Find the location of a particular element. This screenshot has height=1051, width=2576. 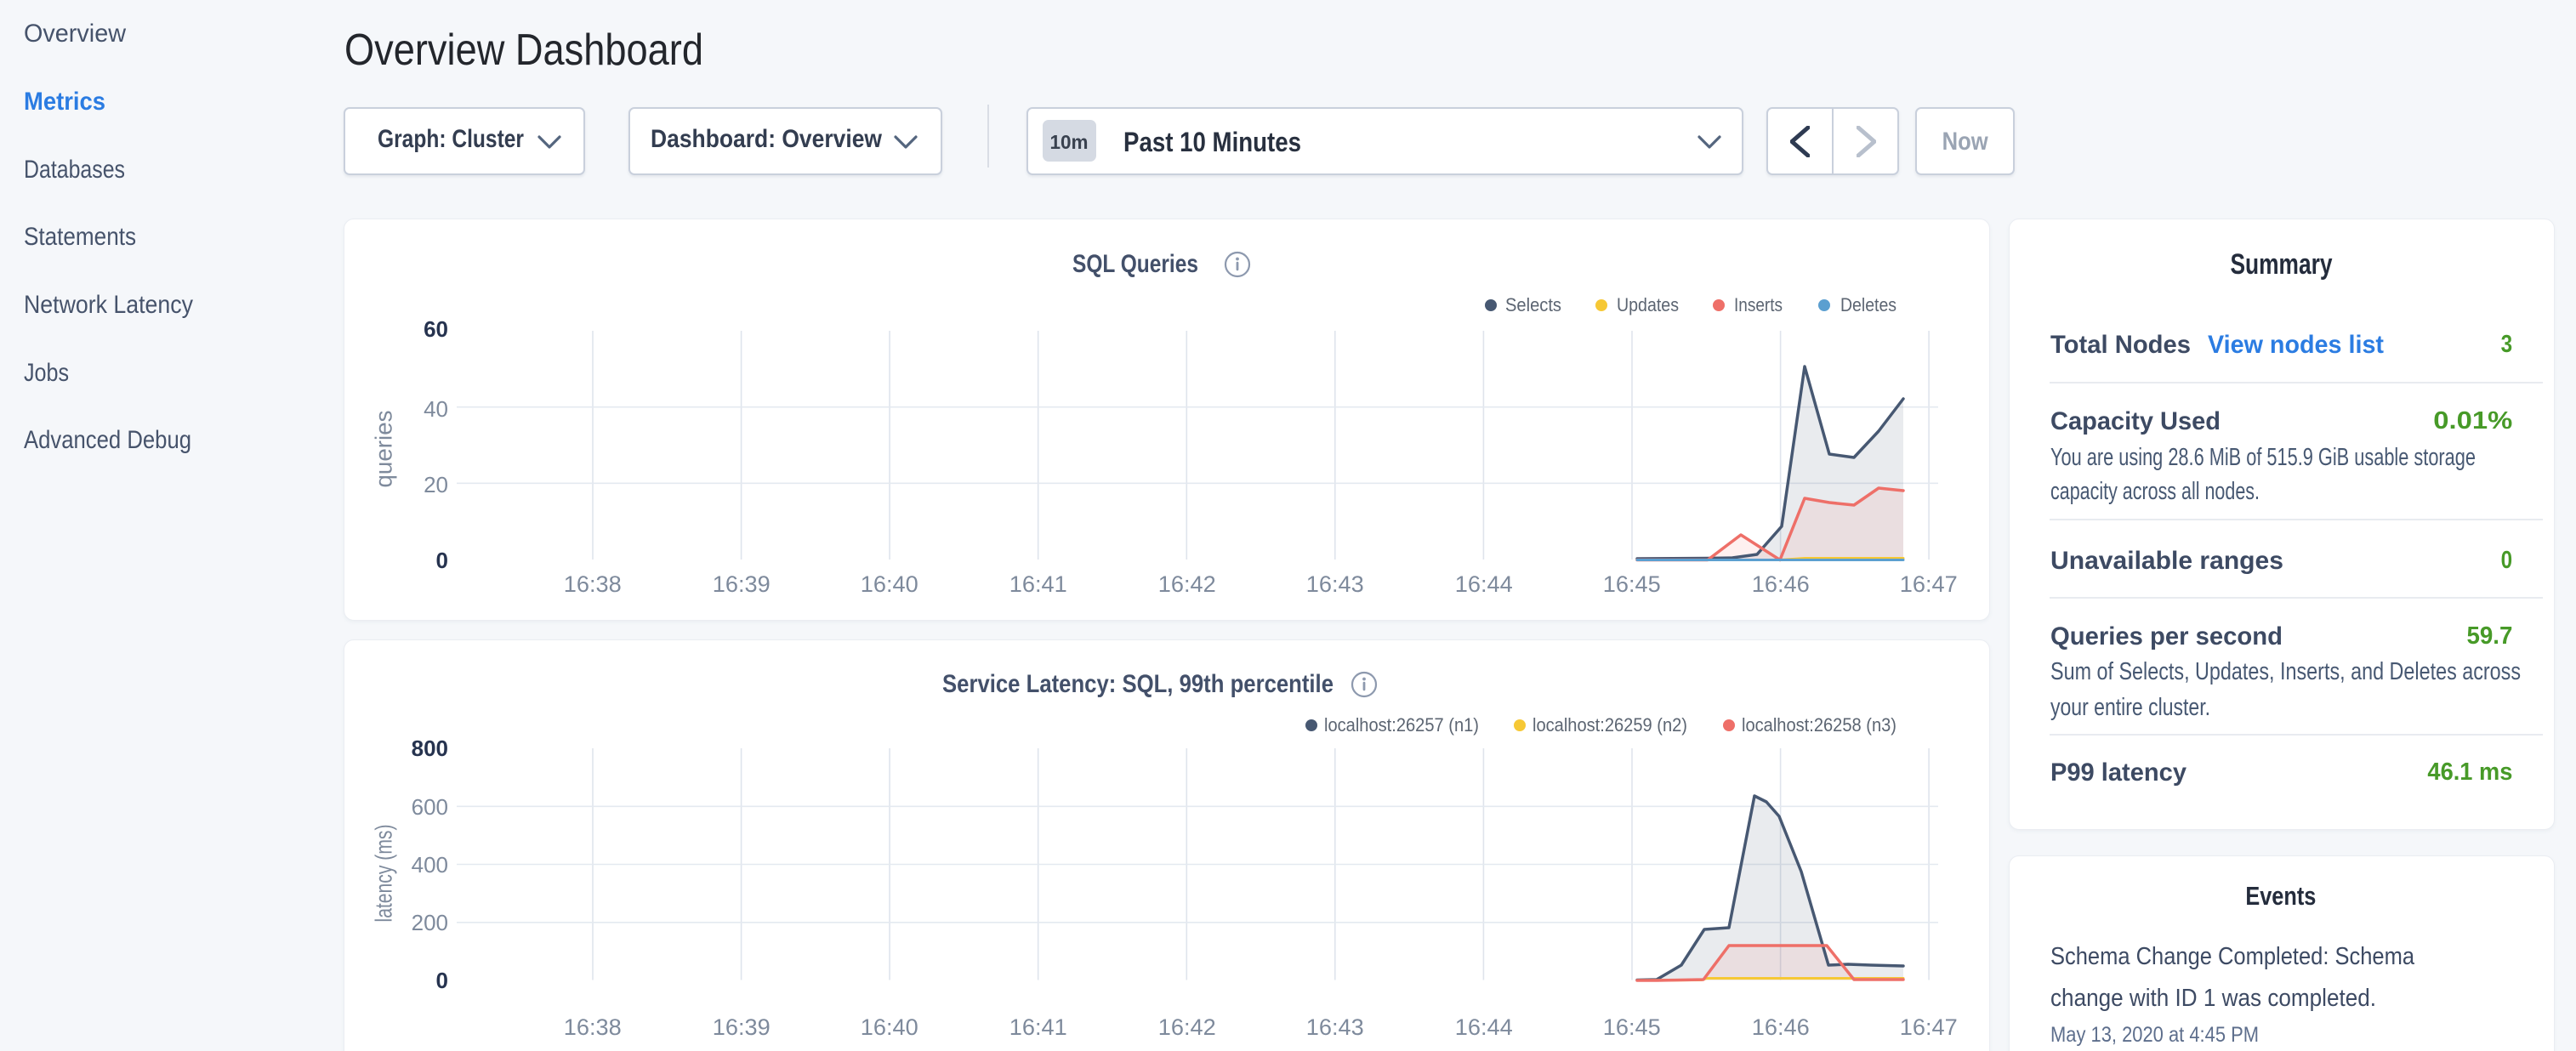

svg-text: latency (ms) is located at coordinates (384, 874).